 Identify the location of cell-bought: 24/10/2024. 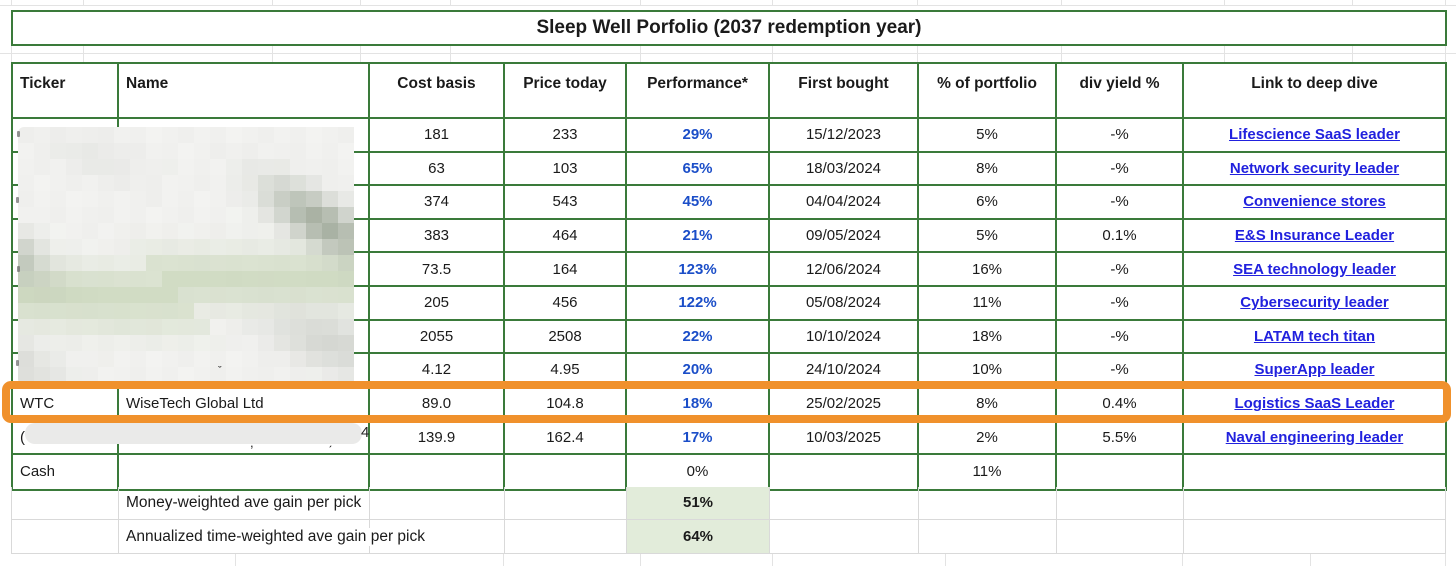
(844, 371).